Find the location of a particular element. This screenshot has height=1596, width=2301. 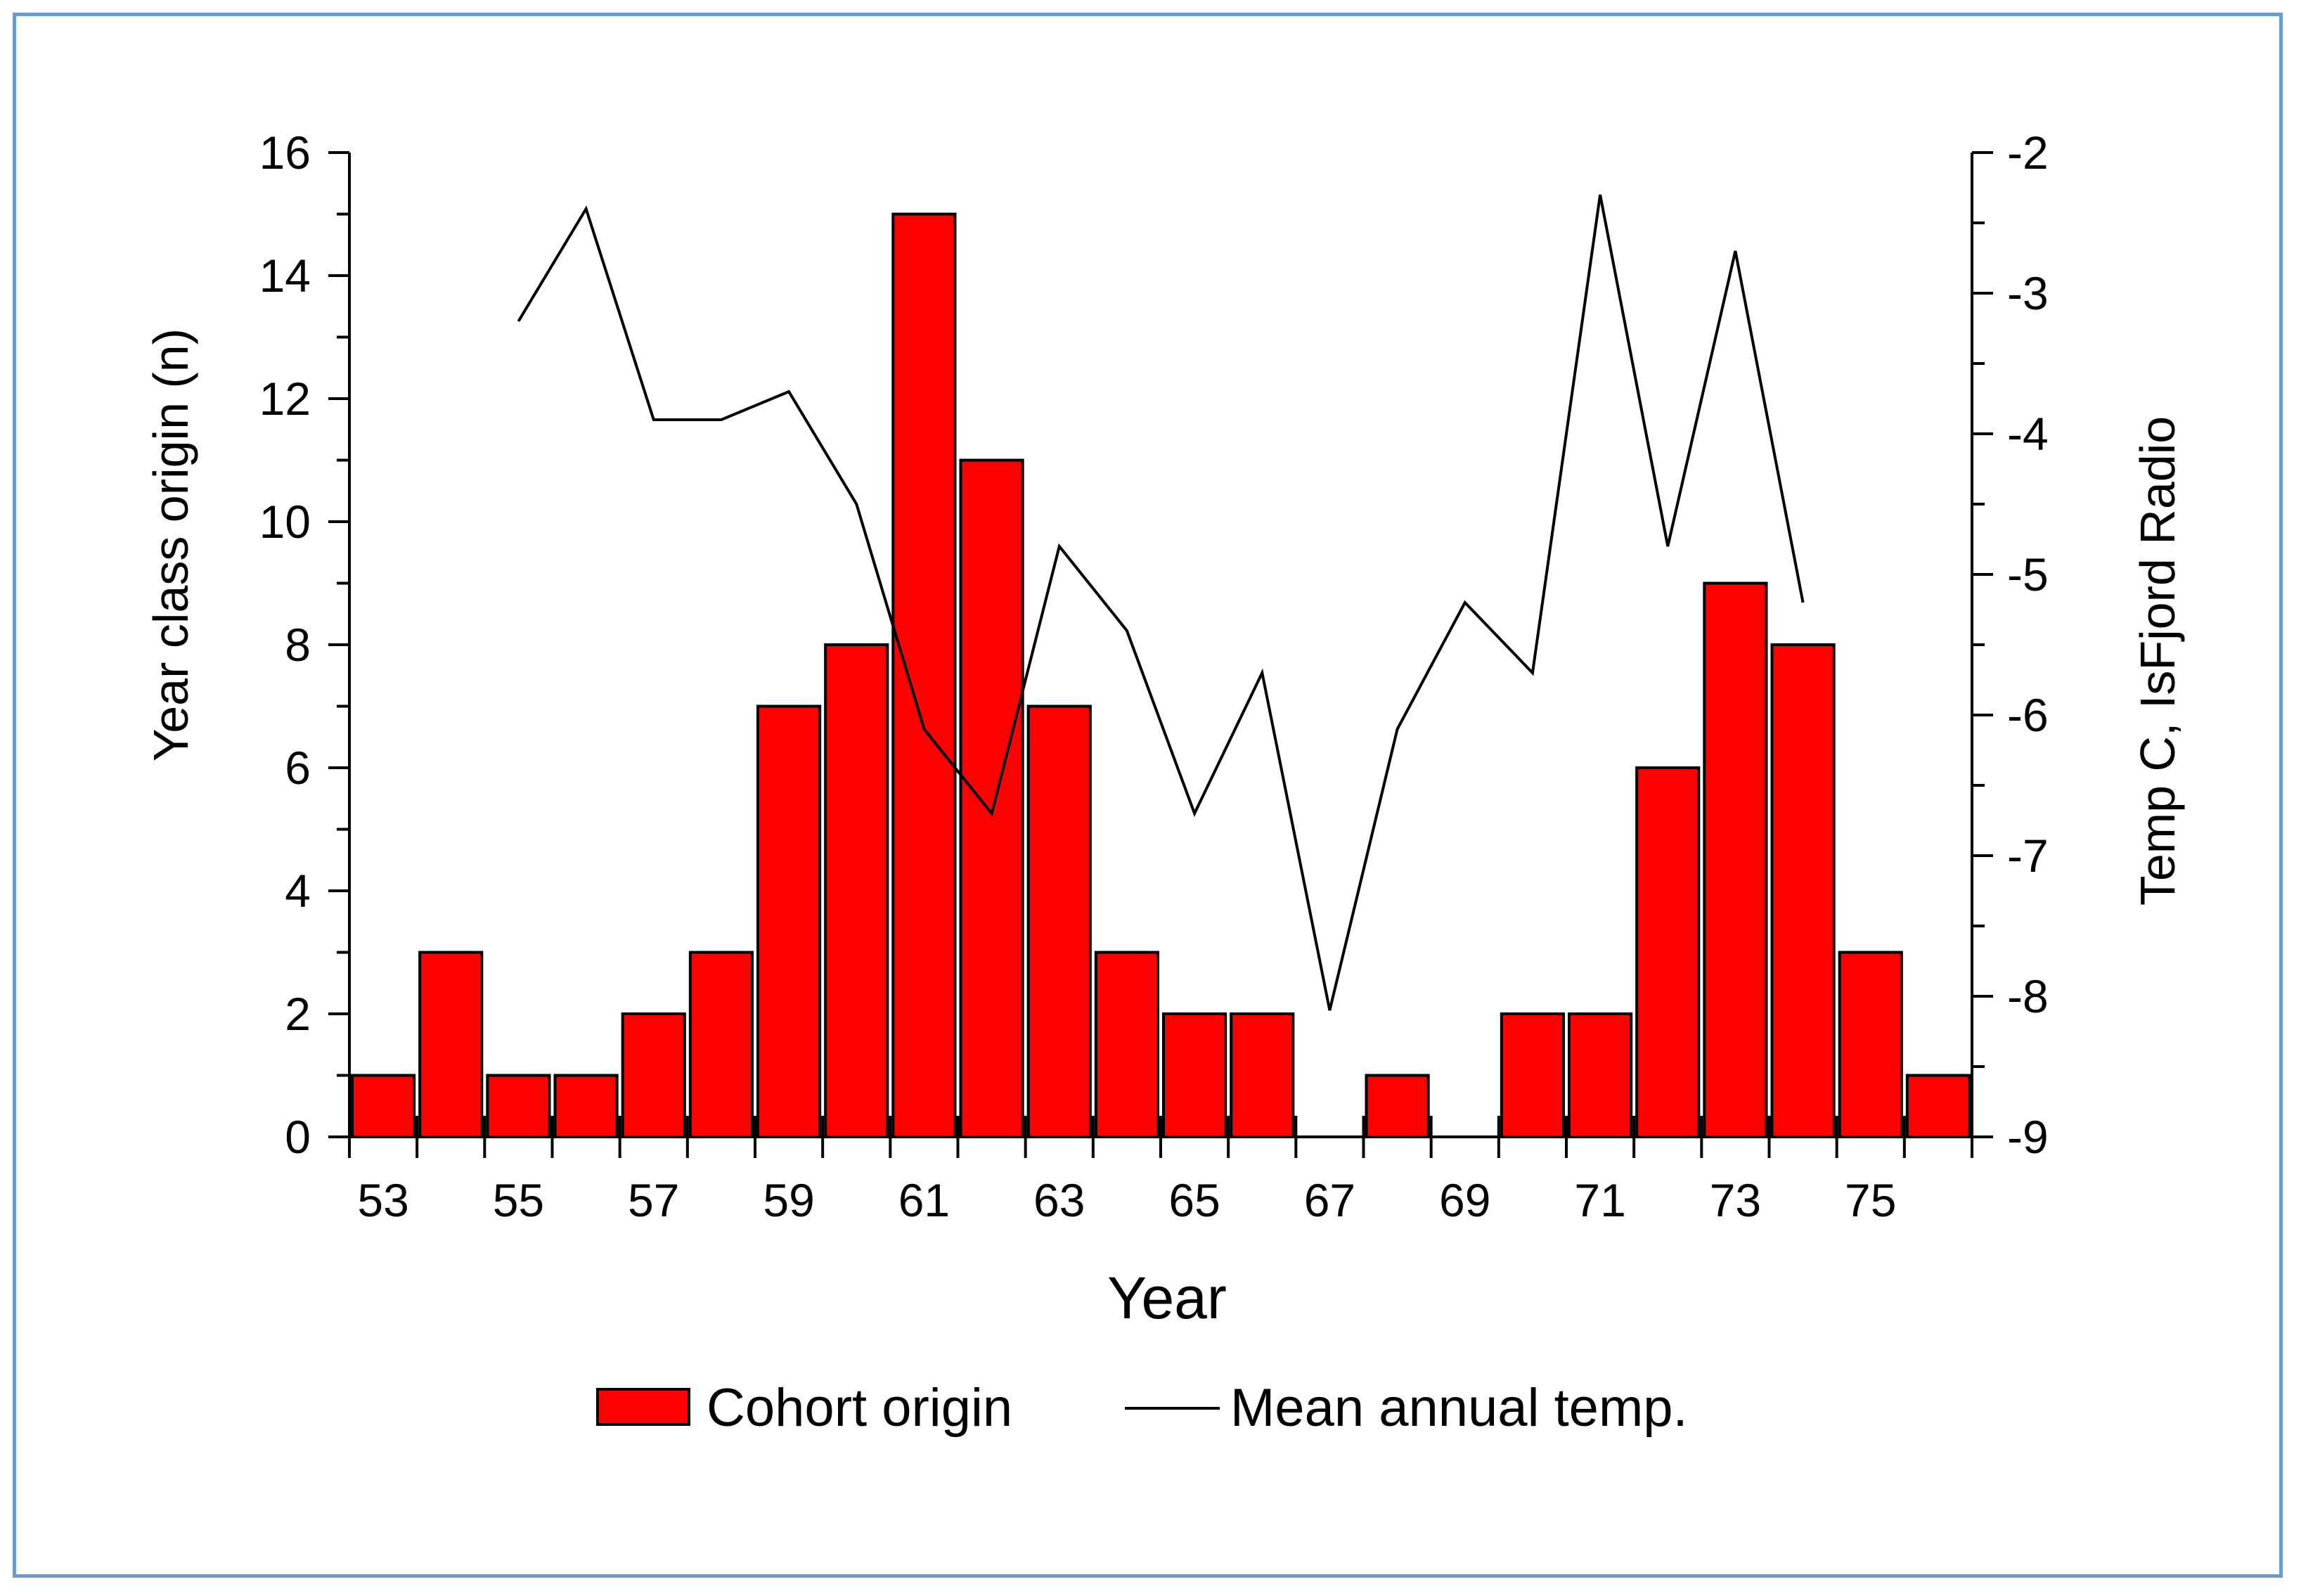

legend-label-temp: Mean annual temp. is located at coordinates (1459, 1408).